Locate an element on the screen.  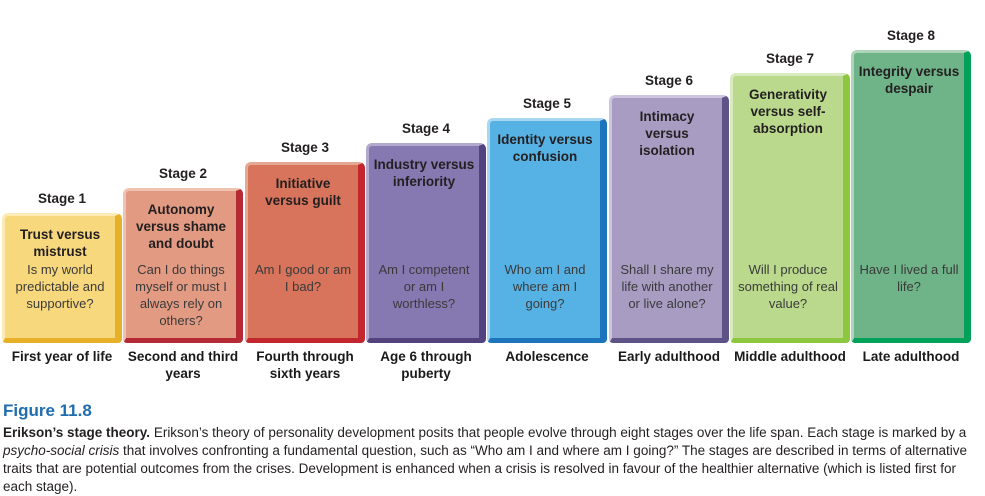
caption-run: Erikson’s stage theory. is located at coordinates (78, 432).